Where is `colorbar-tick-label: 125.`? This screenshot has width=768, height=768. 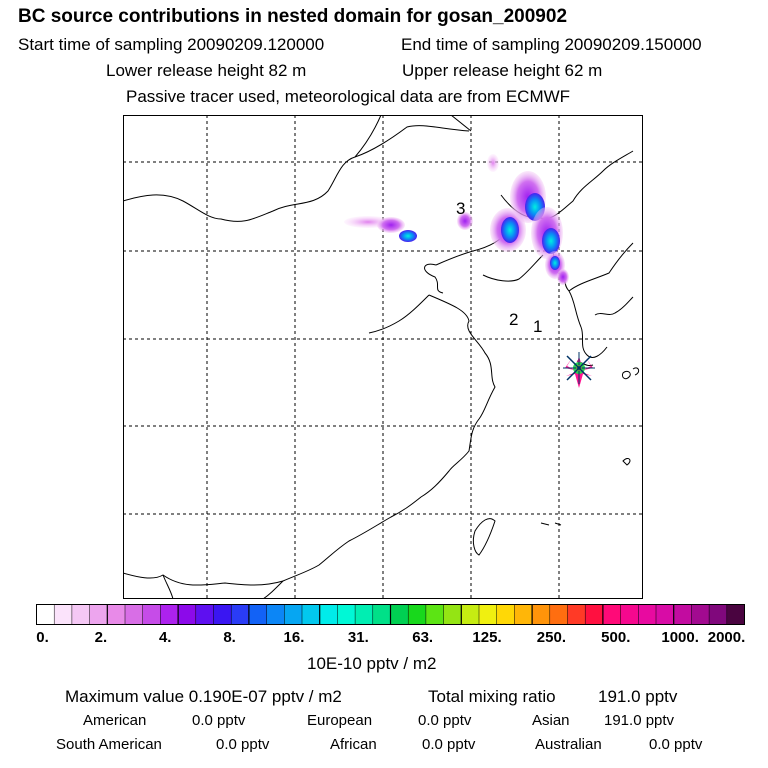
colorbar-tick-label: 125. is located at coordinates (487, 637).